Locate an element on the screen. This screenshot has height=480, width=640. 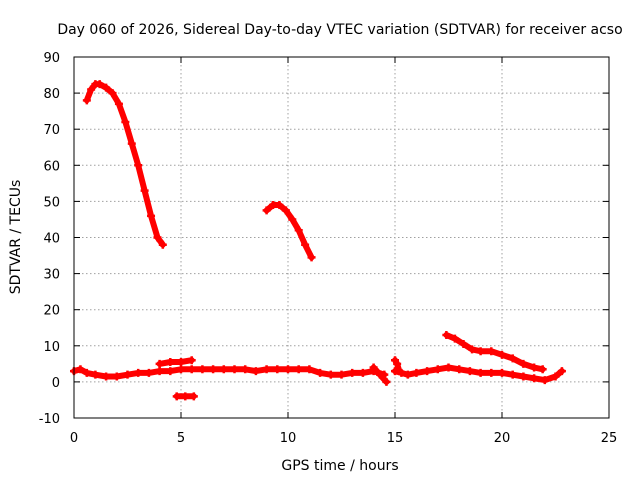
x-tick-label: 10 is located at coordinates (288, 438).